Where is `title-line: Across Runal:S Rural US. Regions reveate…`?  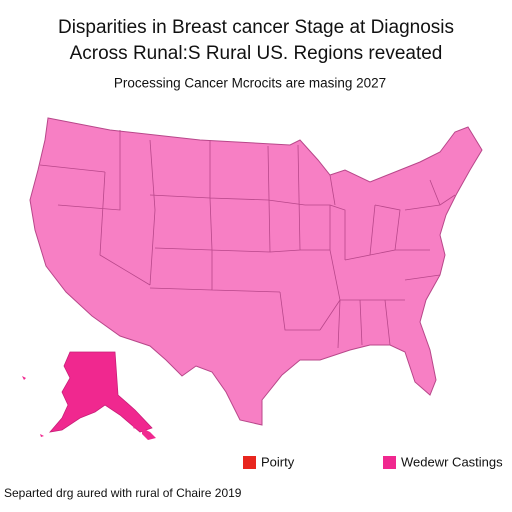
title-line: Across Runal:S Rural US. Regions reveate… is located at coordinates (256, 53).